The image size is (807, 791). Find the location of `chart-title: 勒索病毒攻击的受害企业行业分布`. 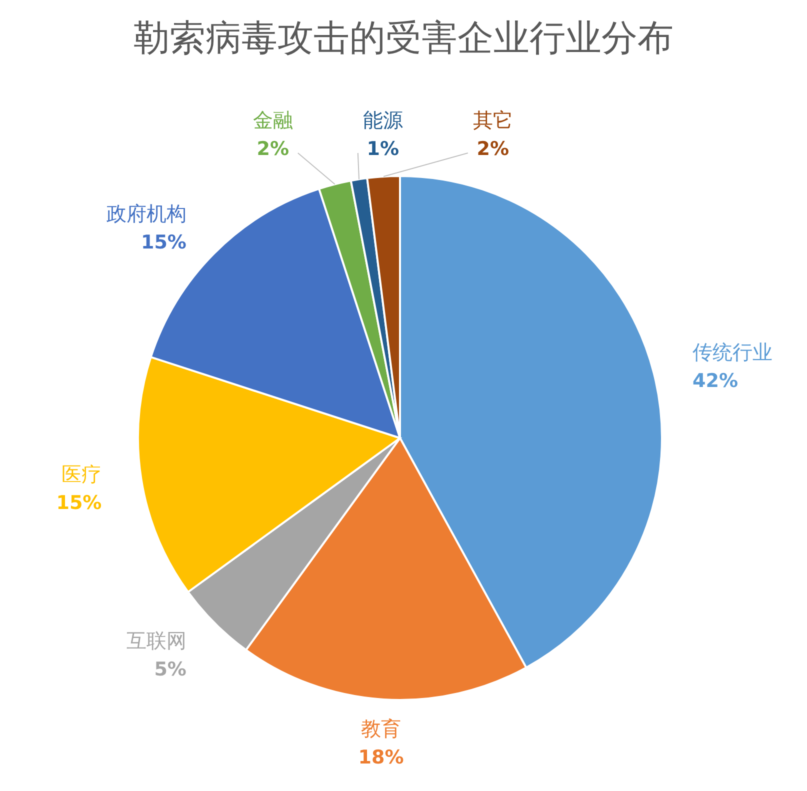

chart-title: 勒索病毒攻击的受害企业行业分布 is located at coordinates (404, 38).